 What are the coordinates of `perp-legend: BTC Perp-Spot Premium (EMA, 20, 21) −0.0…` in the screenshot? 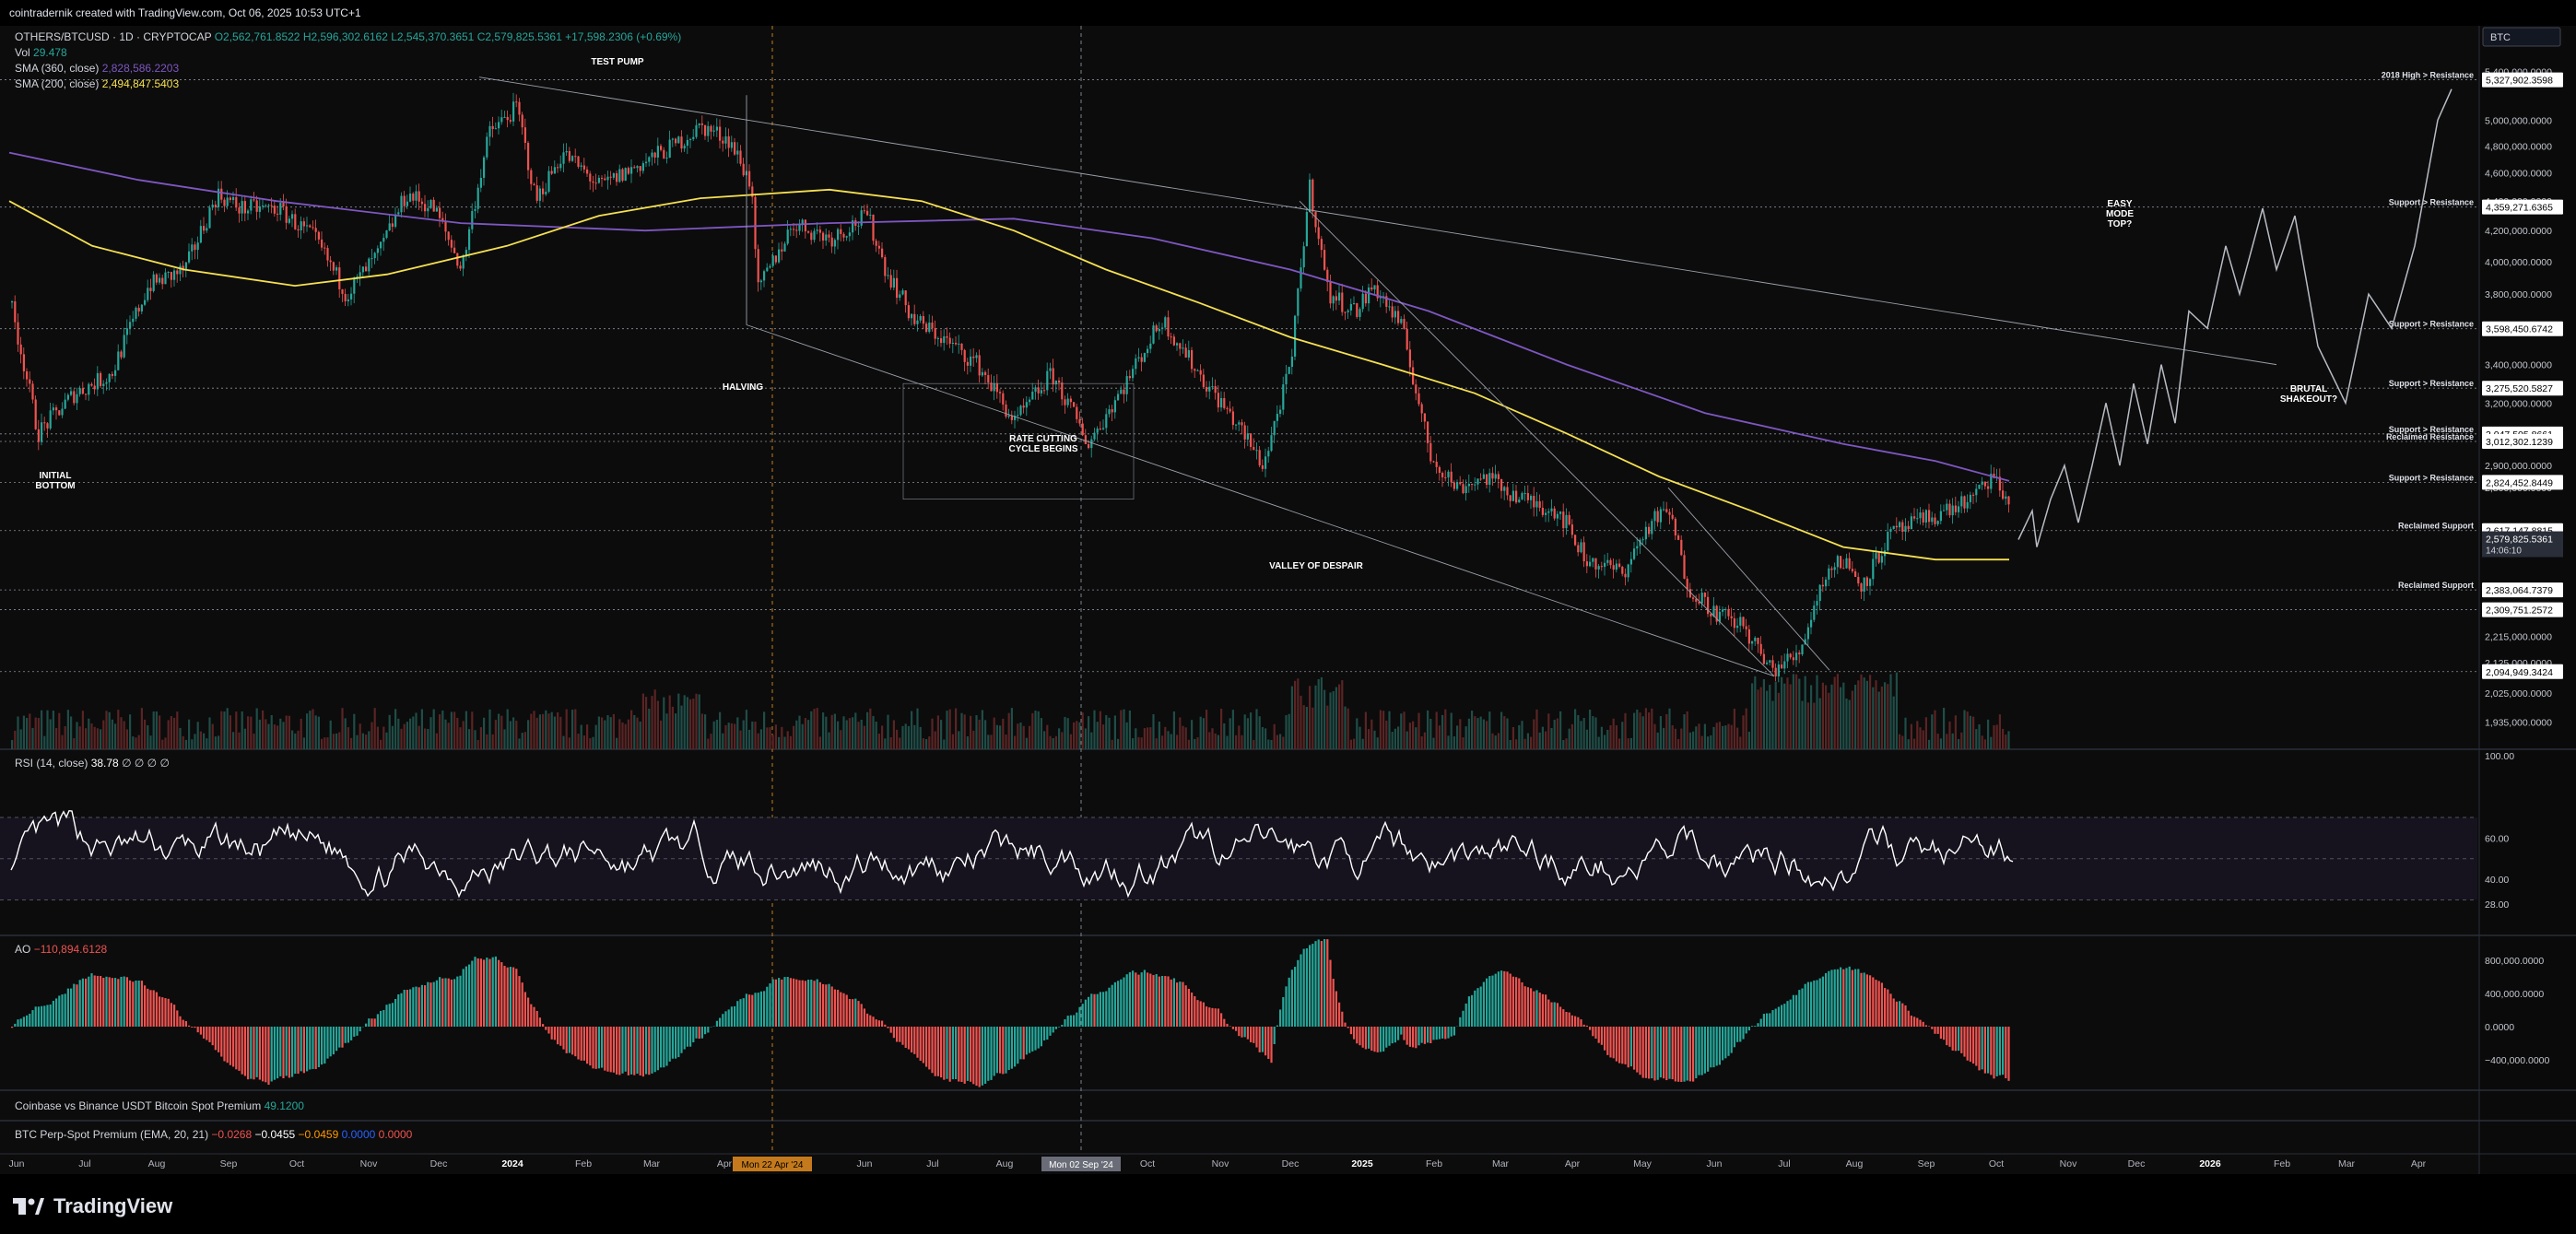 It's located at (213, 1134).